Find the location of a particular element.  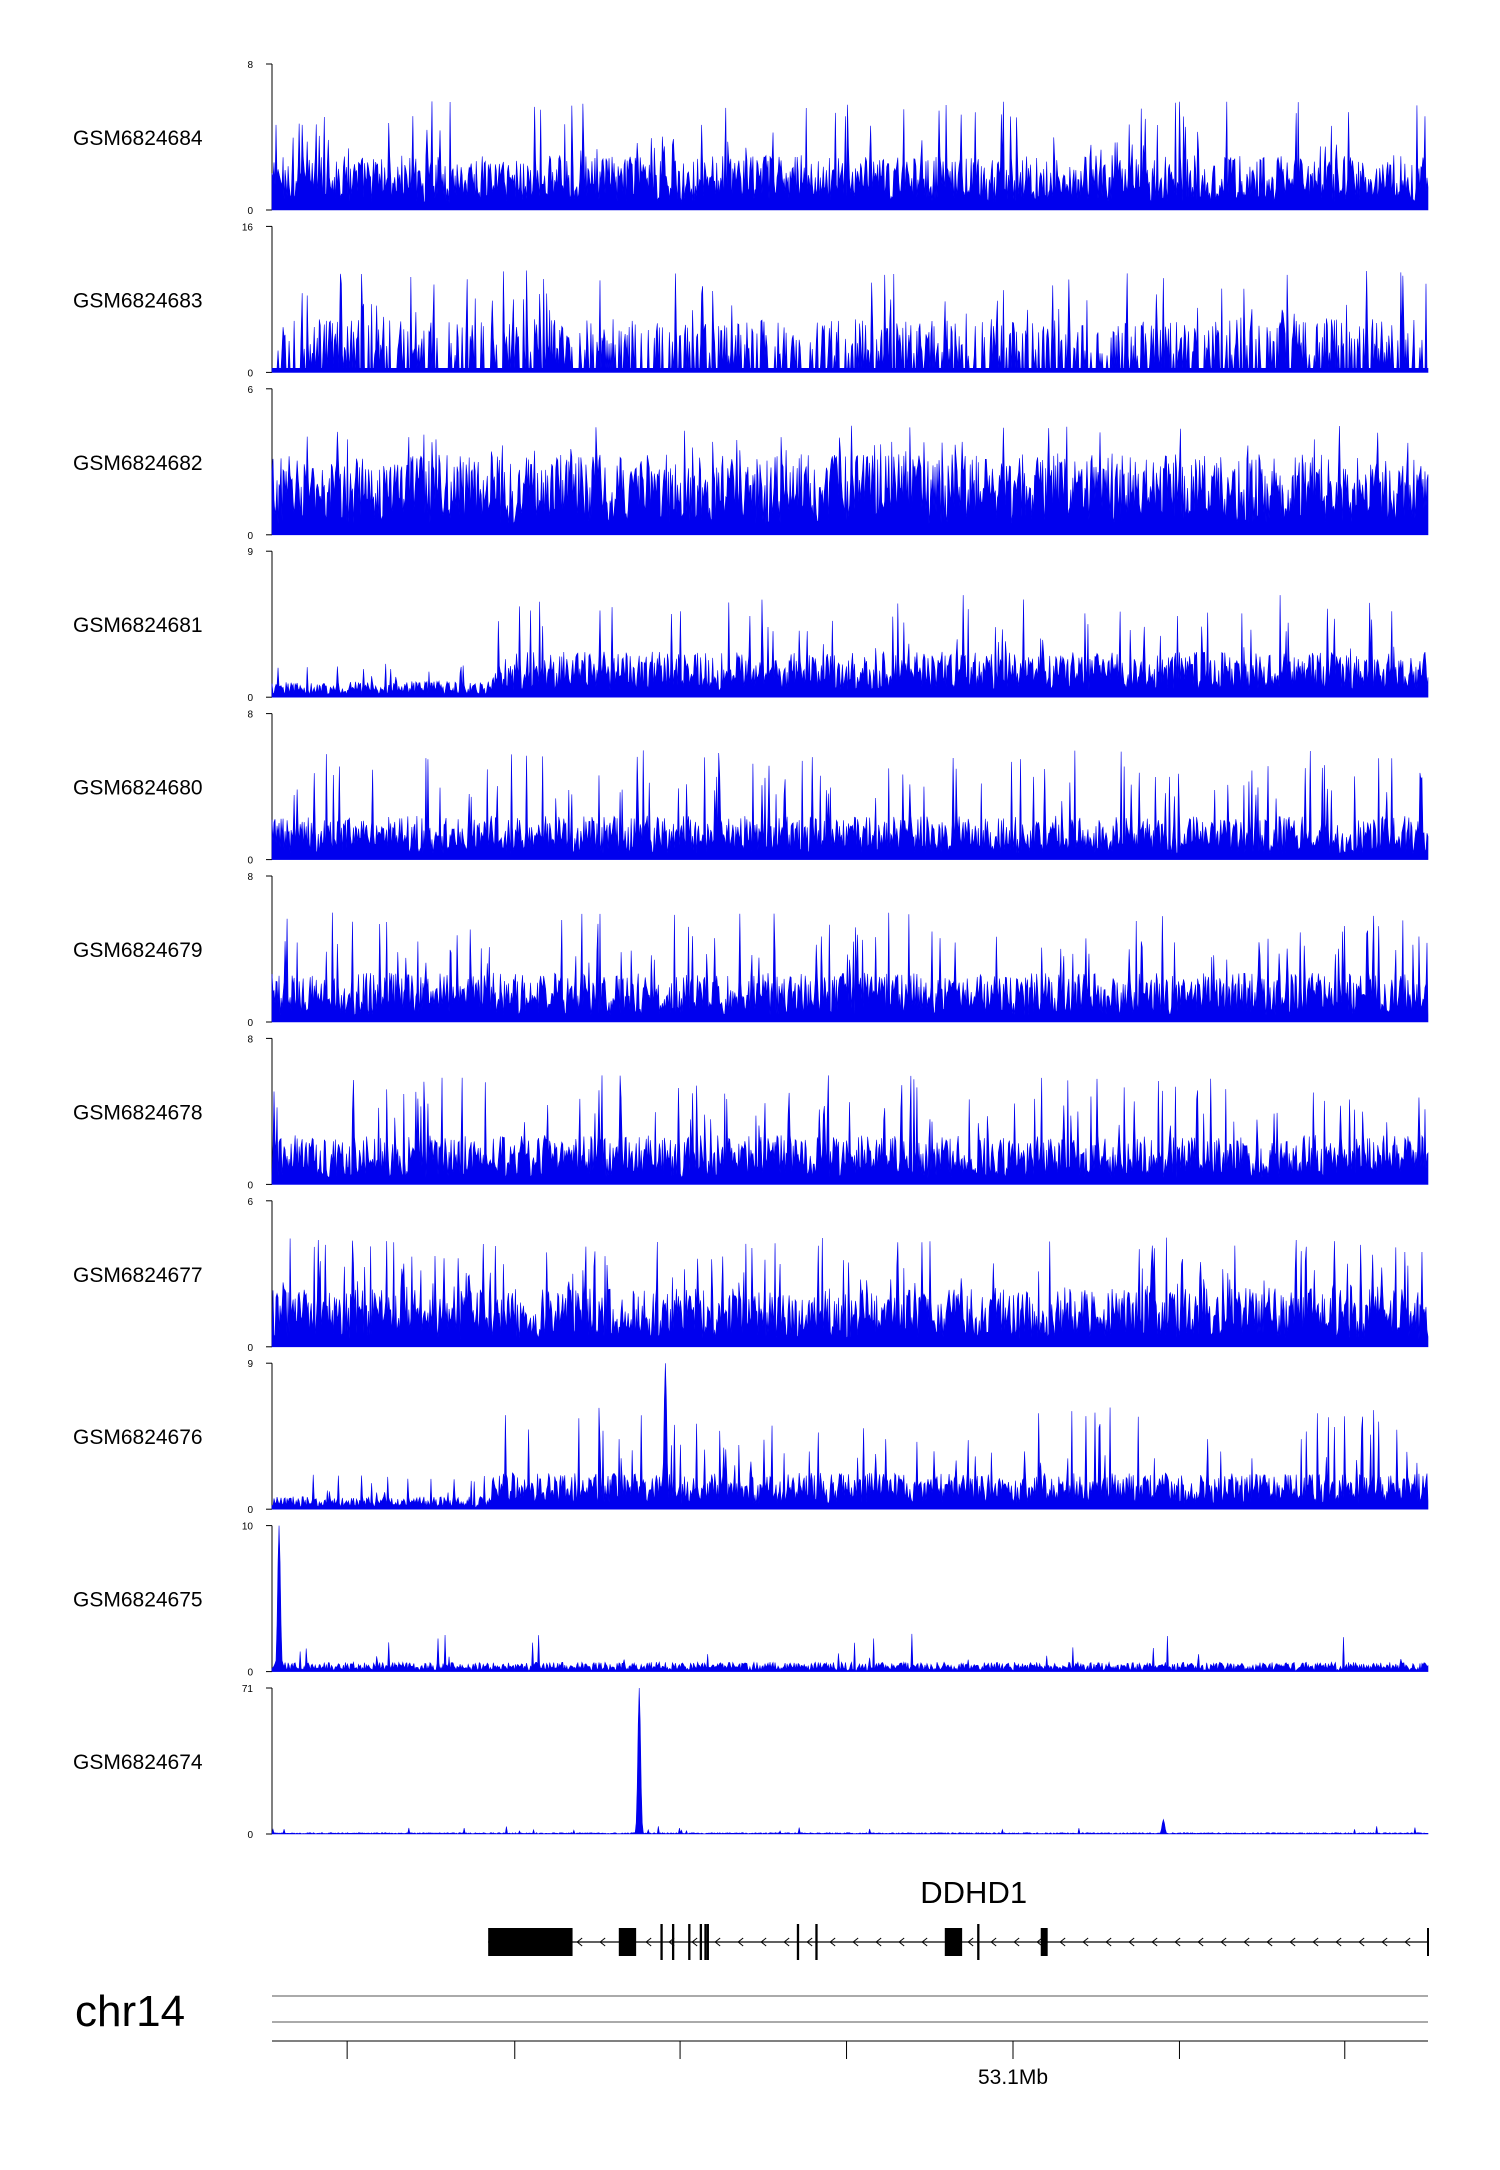

track-GSM6824683: GSM6824683 16 0 is located at coordinates (751, 300).